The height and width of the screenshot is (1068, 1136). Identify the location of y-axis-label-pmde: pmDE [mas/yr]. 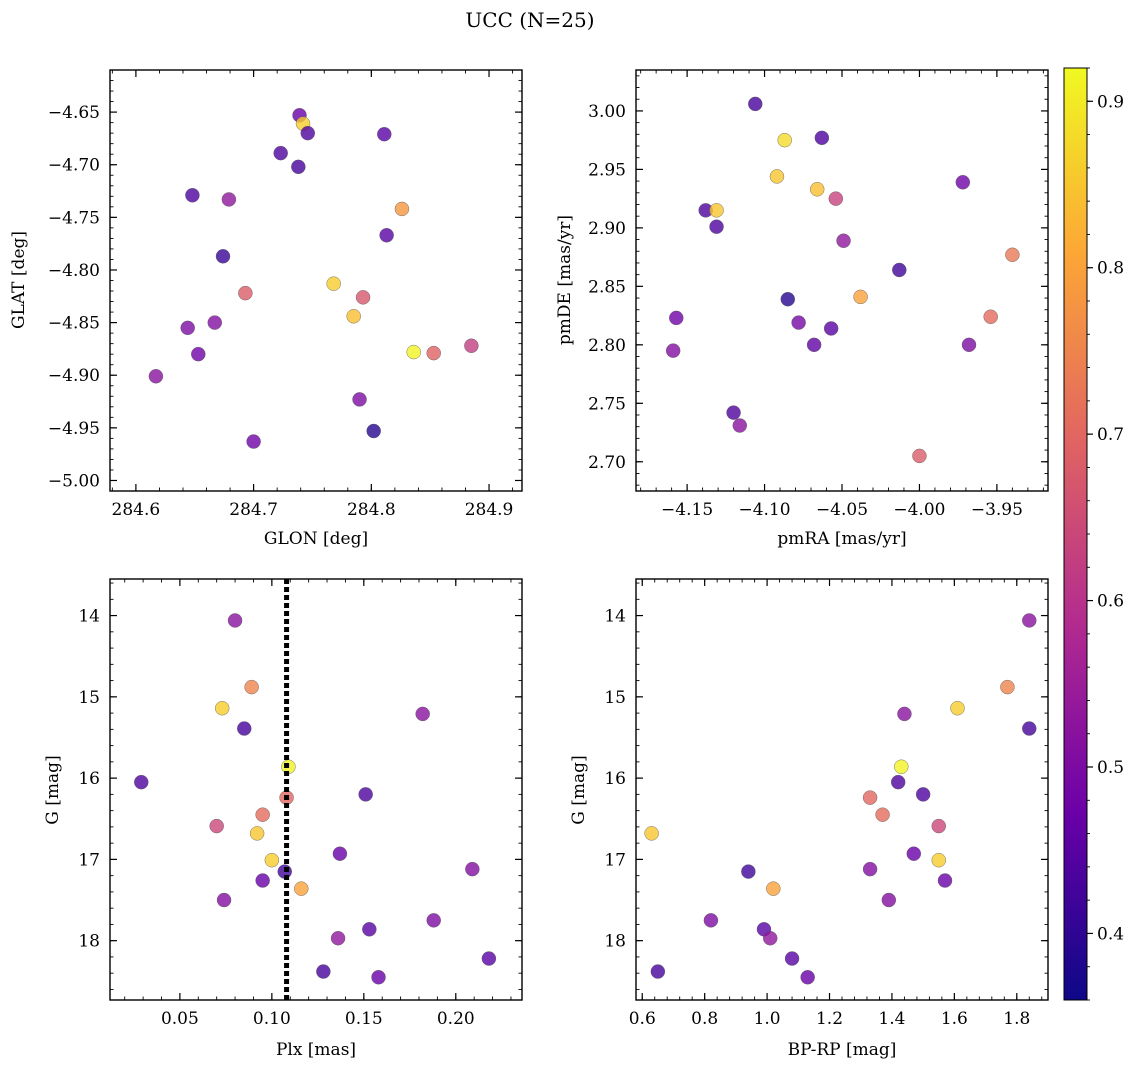
(565, 280).